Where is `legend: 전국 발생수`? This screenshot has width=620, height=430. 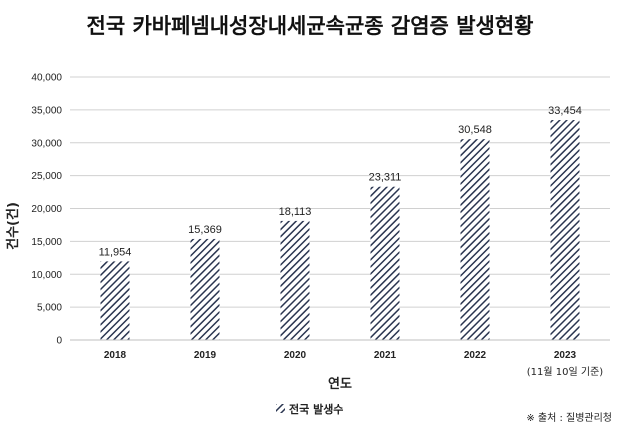
legend: 전국 발생수 is located at coordinates (309, 409).